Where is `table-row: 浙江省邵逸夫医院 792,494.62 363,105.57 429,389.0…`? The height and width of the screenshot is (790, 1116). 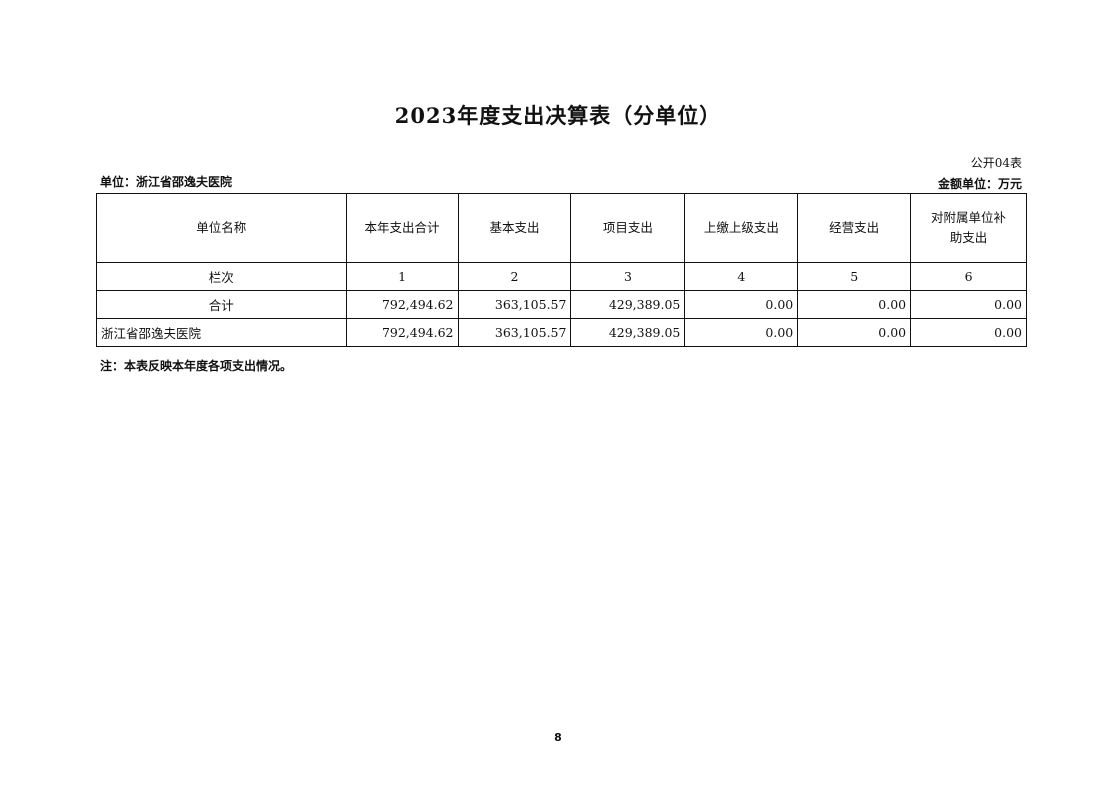
table-row: 浙江省邵逸夫医院 792,494.62 363,105.57 429,389.0… is located at coordinates (561, 332).